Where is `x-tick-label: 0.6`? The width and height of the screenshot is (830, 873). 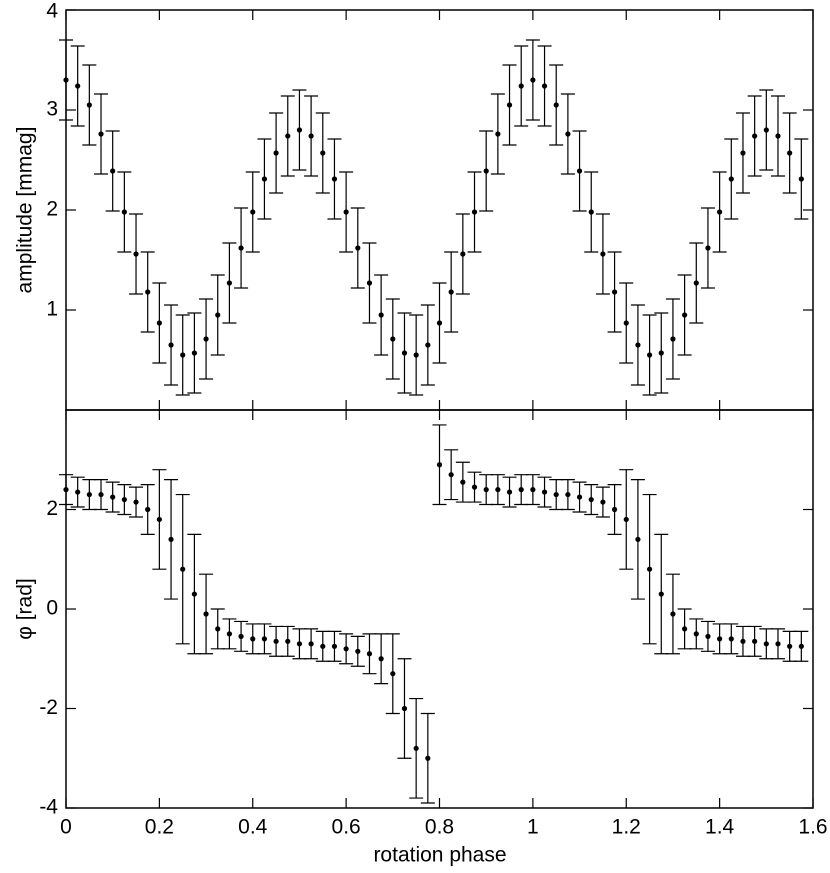 x-tick-label: 0.6 is located at coordinates (346, 827).